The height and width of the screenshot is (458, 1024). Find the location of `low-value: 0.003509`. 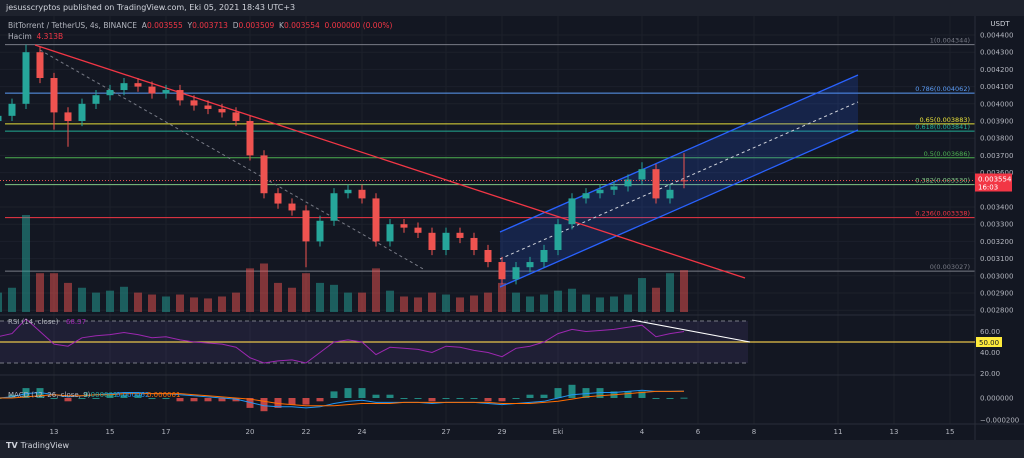

low-value: 0.003509 is located at coordinates (256, 25).